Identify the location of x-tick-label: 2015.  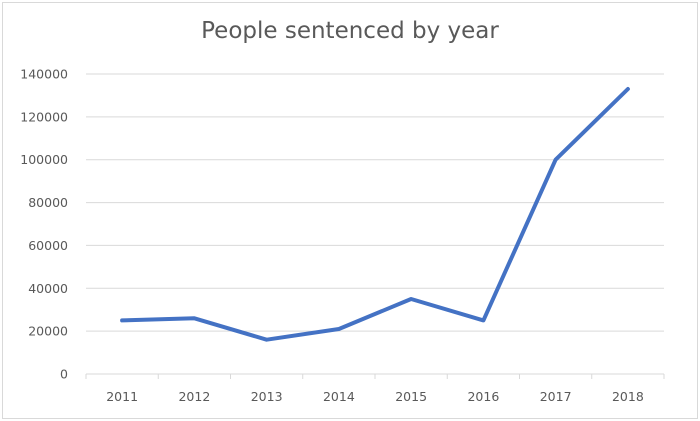
(411, 396).